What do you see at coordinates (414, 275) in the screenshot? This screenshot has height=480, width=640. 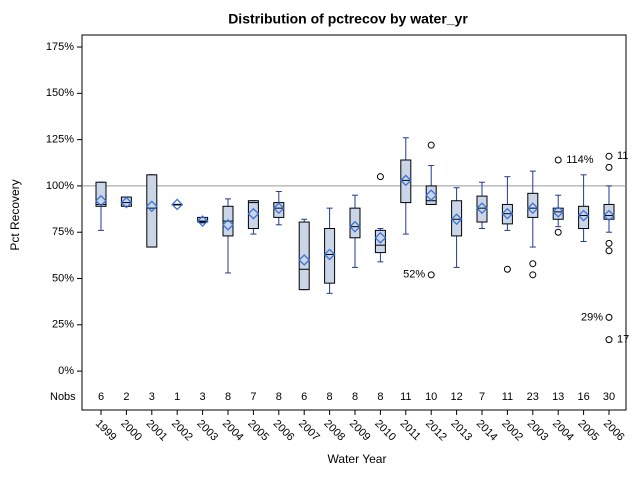 I see `outlier-label: 52%` at bounding box center [414, 275].